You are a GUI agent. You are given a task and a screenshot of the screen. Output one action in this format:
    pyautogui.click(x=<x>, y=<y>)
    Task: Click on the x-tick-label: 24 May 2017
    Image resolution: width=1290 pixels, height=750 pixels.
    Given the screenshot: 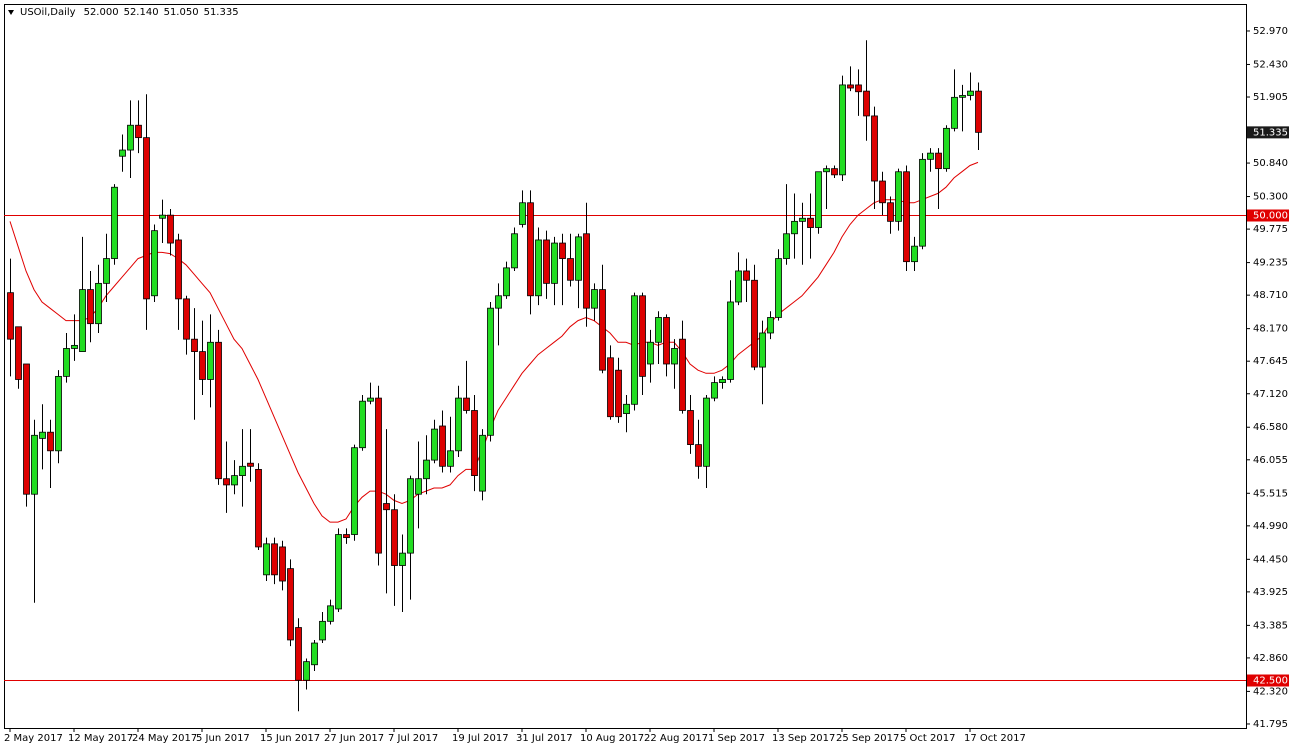 What is the action you would take?
    pyautogui.click(x=164, y=738)
    